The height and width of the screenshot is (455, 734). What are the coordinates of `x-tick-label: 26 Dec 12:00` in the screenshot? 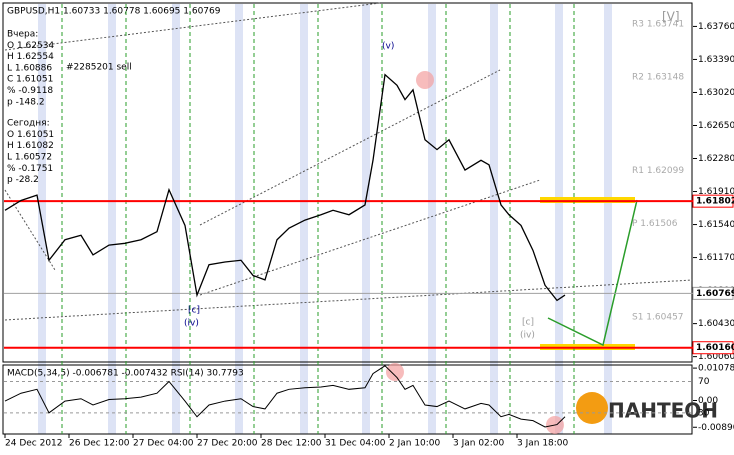 It's located at (99, 444).